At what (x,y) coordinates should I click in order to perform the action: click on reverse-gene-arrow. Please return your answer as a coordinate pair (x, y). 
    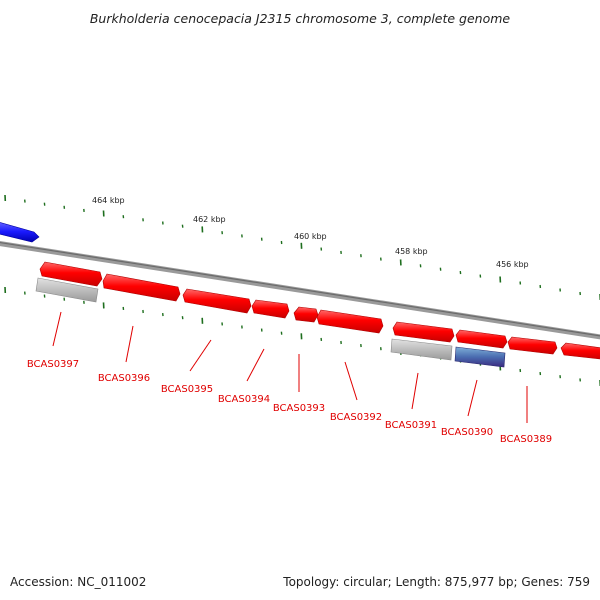
    Looking at the image, I should click on (20, 232).